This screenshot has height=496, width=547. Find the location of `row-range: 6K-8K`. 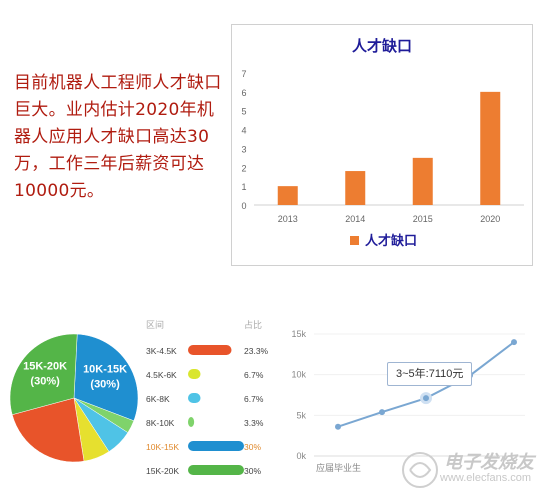

row-range: 6K-8K is located at coordinates (158, 399).